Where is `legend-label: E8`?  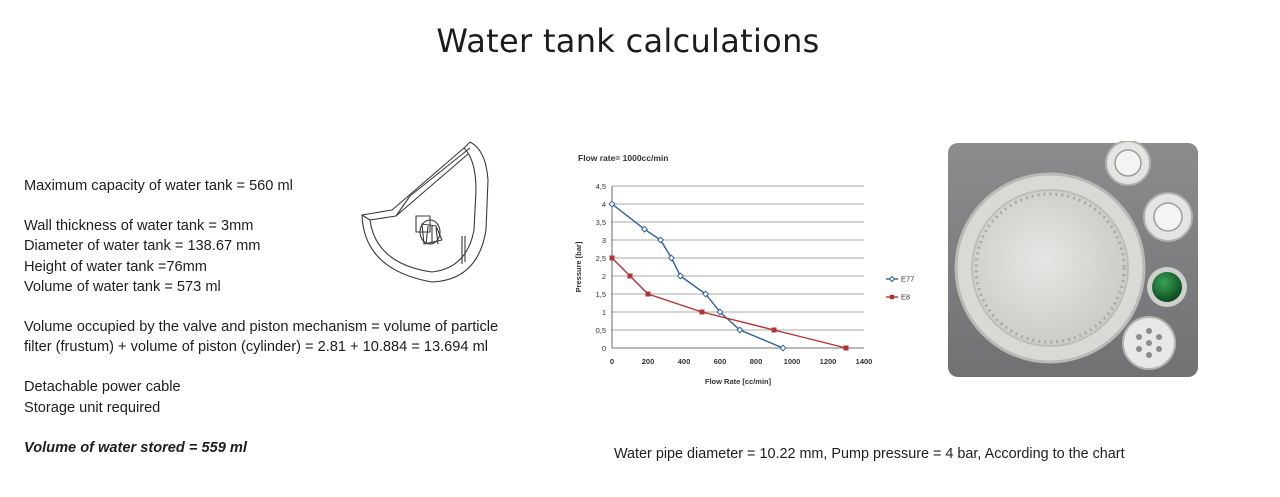
legend-label: E8 is located at coordinates (905, 297).